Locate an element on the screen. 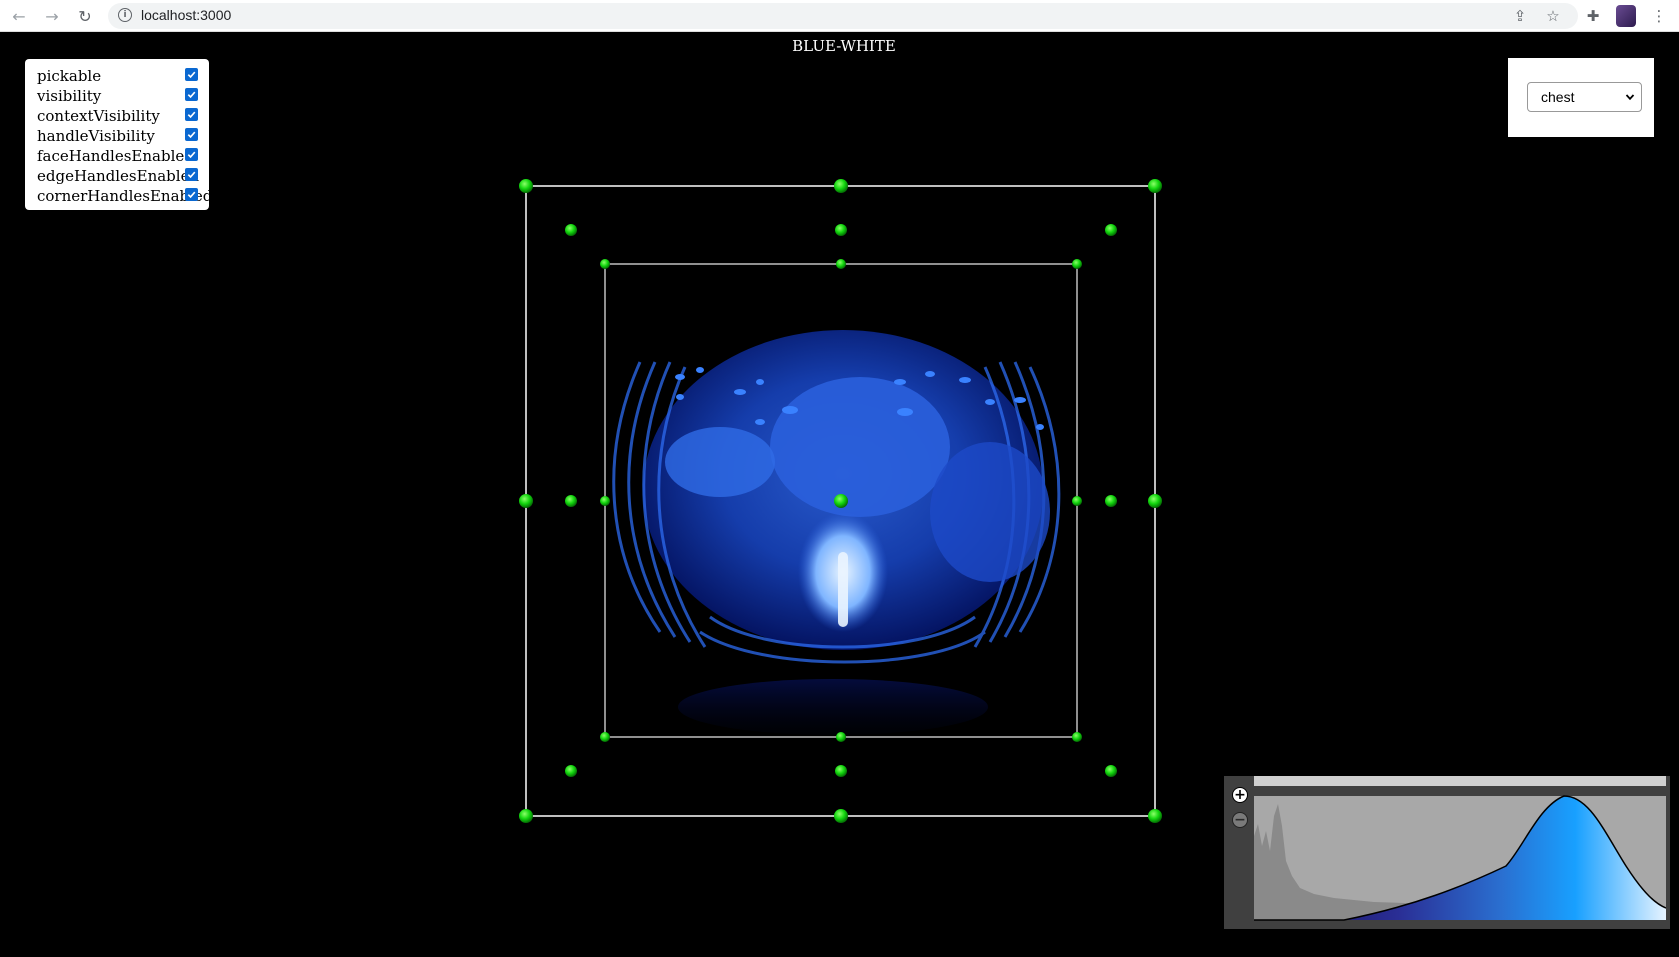  toggle-label: faceHandlesEnabled is located at coordinates (115, 156).